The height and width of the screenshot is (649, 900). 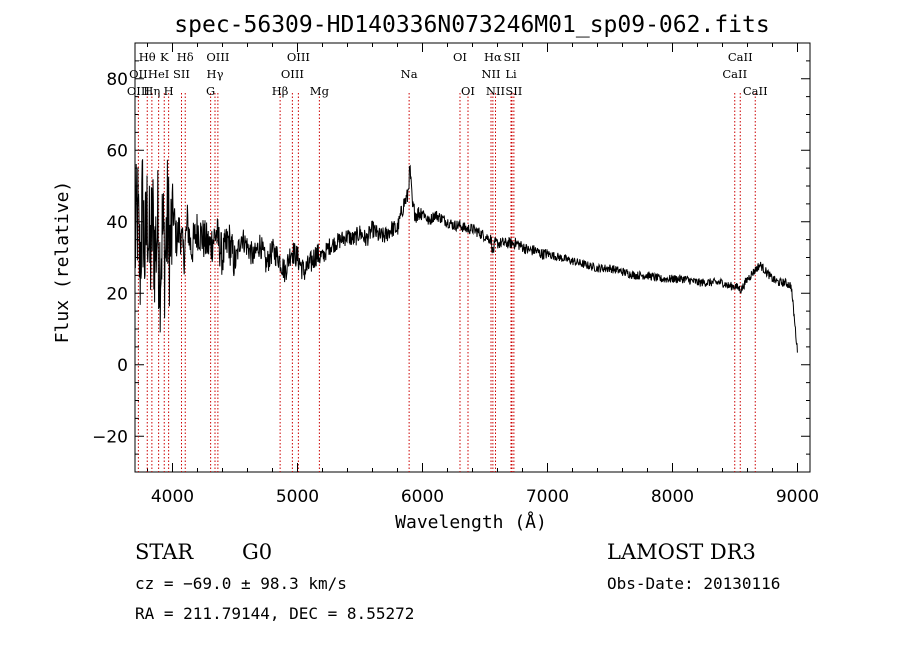 I want to click on line-label: K, so click(x=164, y=57).